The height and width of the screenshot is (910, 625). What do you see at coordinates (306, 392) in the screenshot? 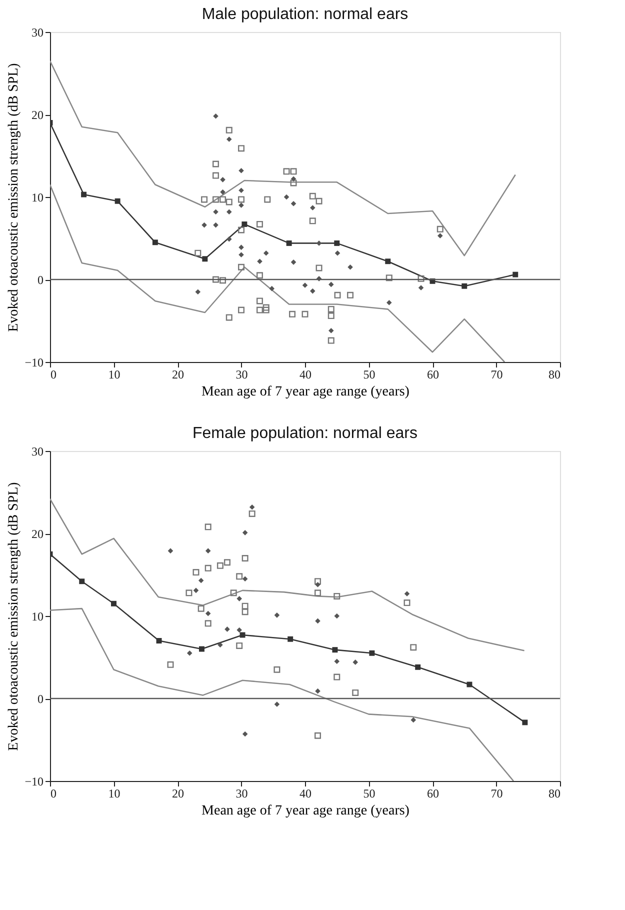
I see `x-axis-title: Mean age of 7 year age range (years)` at bounding box center [306, 392].